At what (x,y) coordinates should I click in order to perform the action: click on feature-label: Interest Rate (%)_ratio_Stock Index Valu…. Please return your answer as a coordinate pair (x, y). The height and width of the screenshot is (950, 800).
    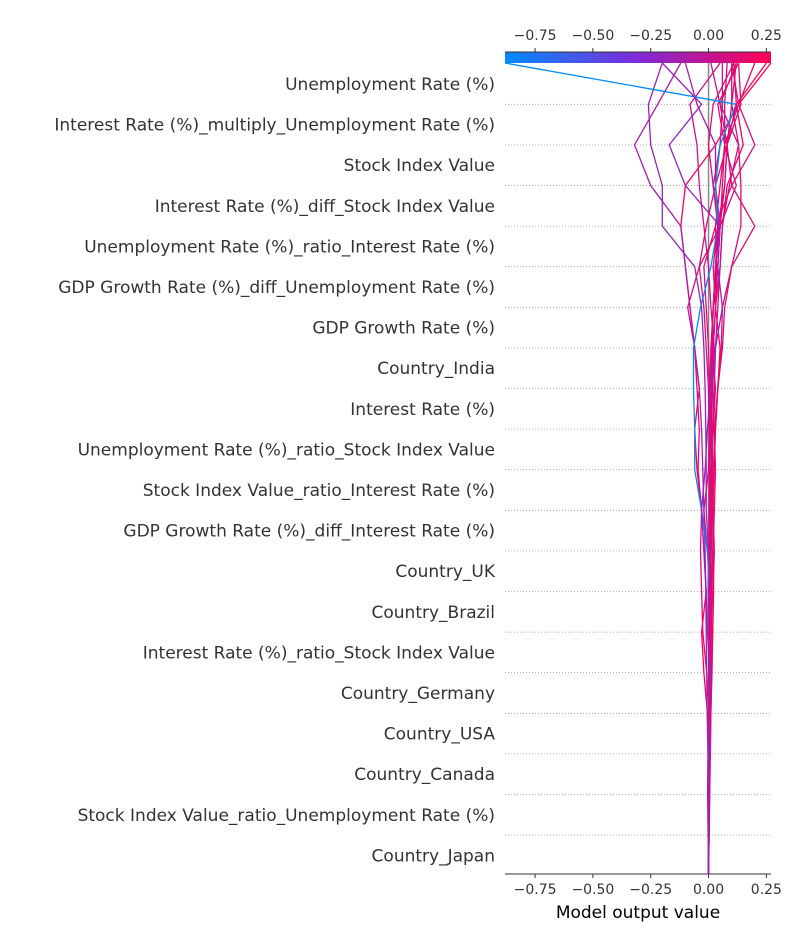
    Looking at the image, I should click on (319, 653).